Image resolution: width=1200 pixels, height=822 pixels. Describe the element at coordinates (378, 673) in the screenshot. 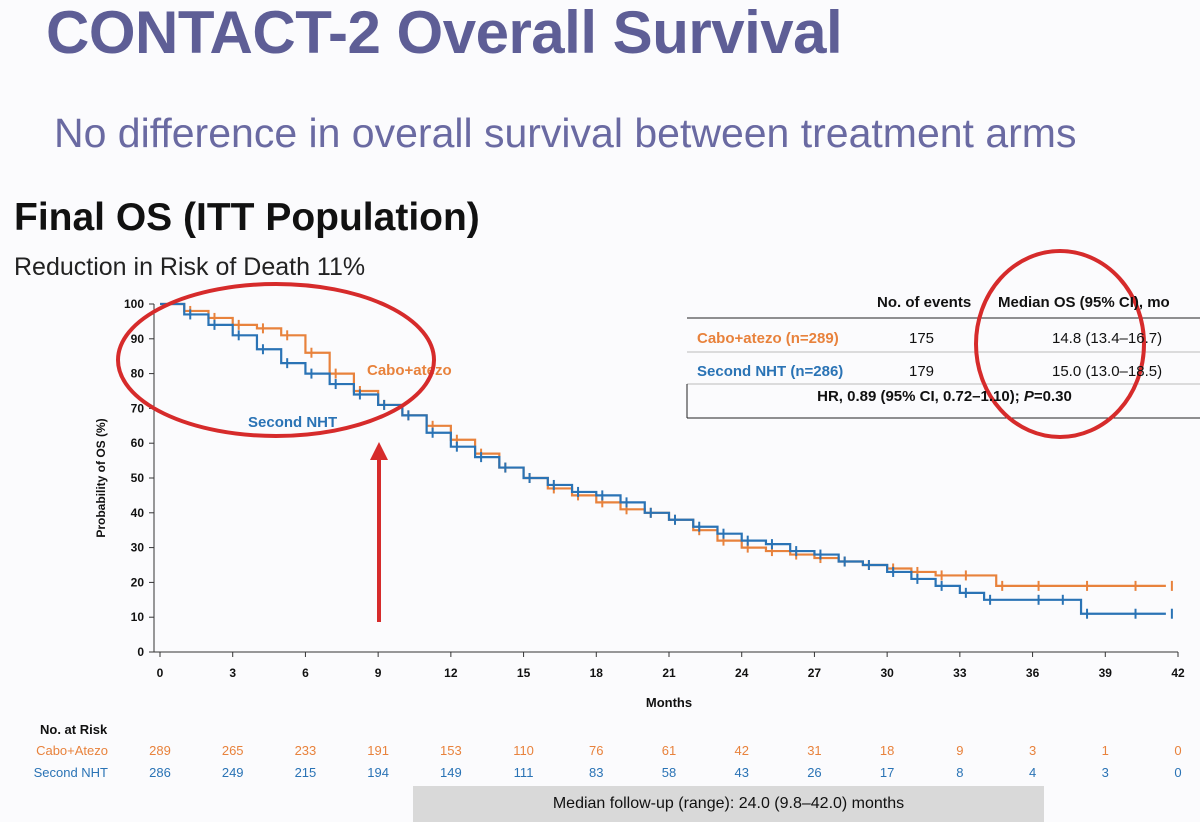

I see `x-tick-label: 9` at that location.